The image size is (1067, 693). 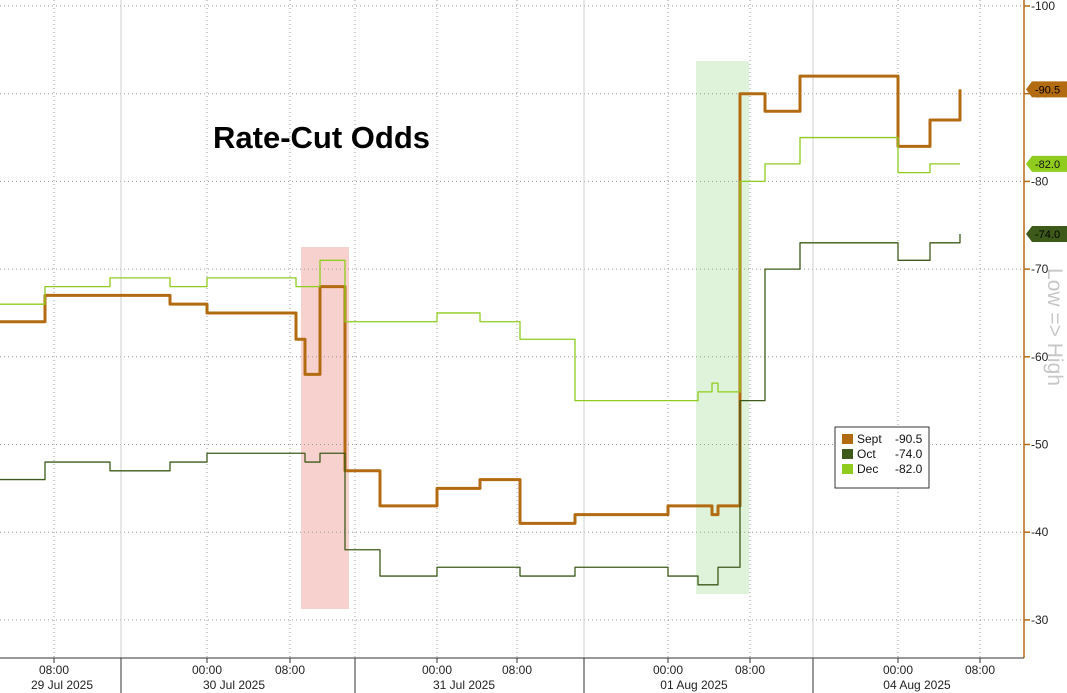 What do you see at coordinates (694, 685) in the screenshot?
I see `x-date-label: 01 Aug 2025` at bounding box center [694, 685].